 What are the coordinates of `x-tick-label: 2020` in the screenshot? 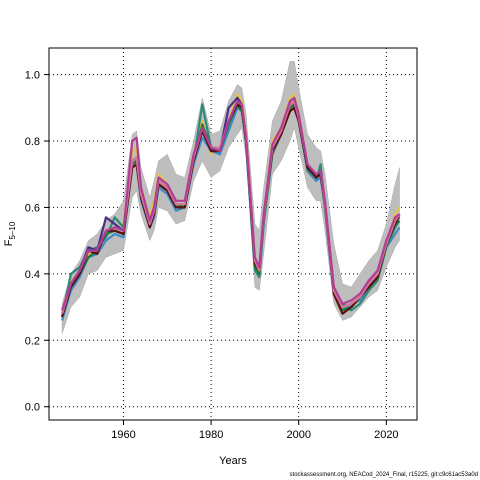 It's located at (386, 435).